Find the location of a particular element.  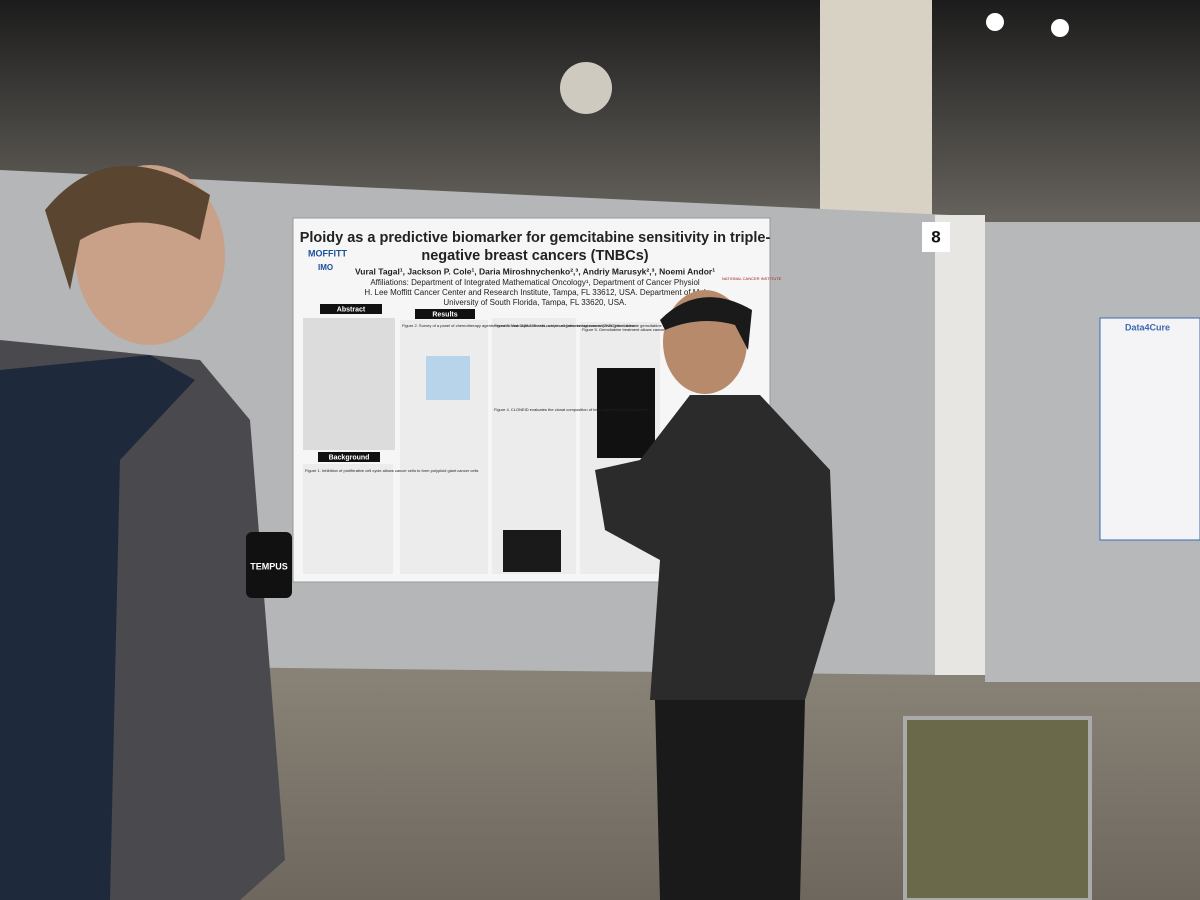

presenter-sweater is located at coordinates (715, 547).